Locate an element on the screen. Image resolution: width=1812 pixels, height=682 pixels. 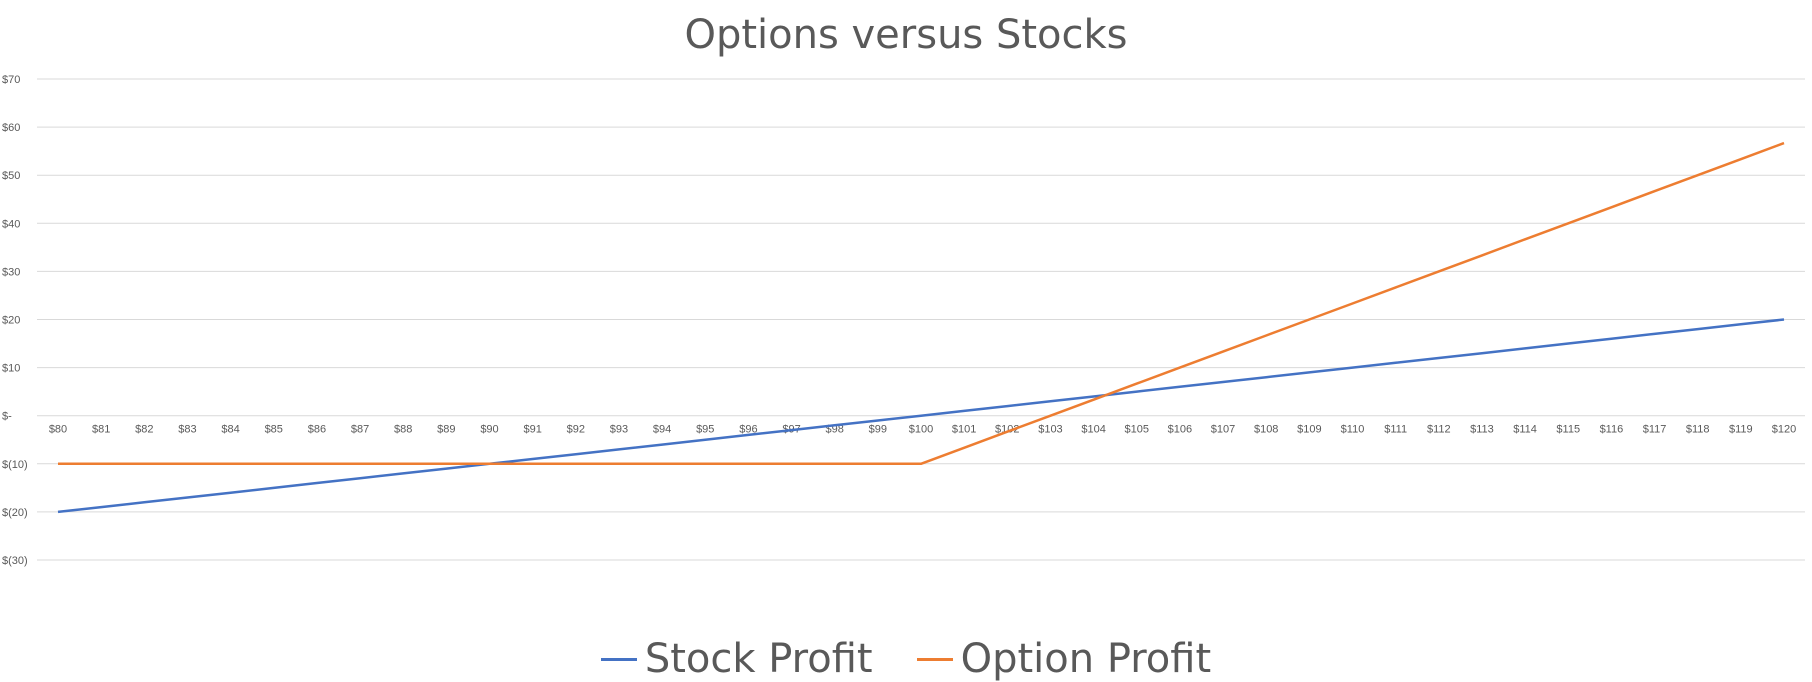
x-tick-label: $92 is located at coordinates (576, 430).